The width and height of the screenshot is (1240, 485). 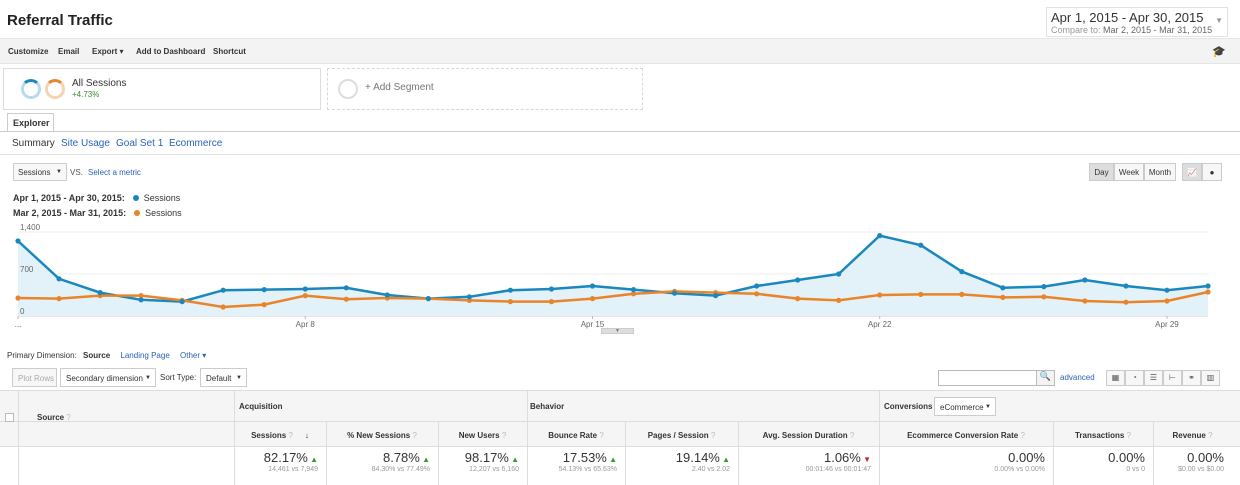 What do you see at coordinates (908, 406) in the screenshot?
I see `conversions-group-label: Conversions` at bounding box center [908, 406].